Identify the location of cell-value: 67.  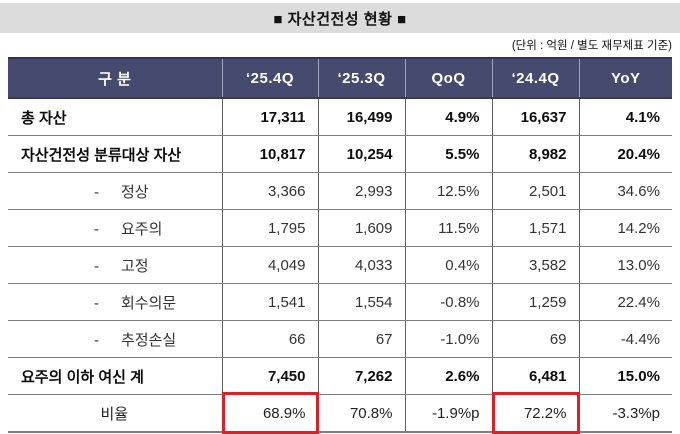
(361, 339).